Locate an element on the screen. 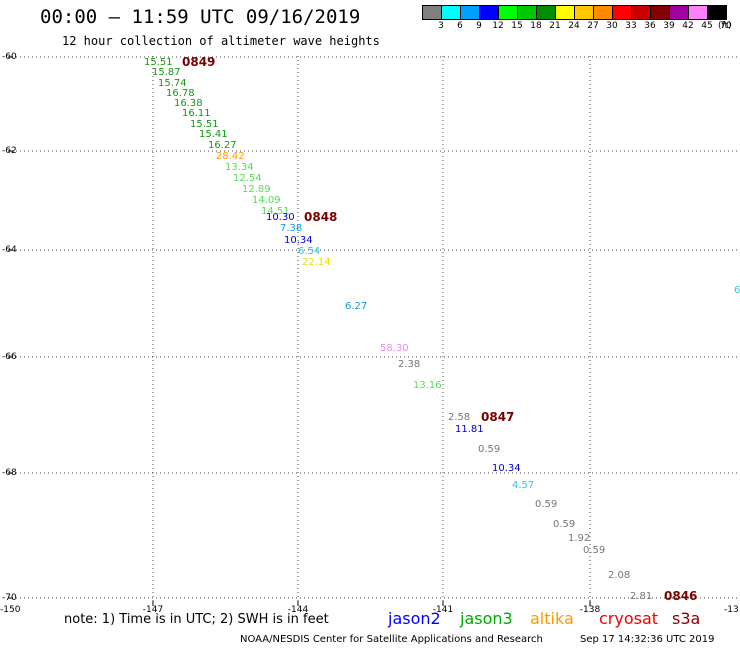  colorbar-tick-label: 39 is located at coordinates (669, 26).